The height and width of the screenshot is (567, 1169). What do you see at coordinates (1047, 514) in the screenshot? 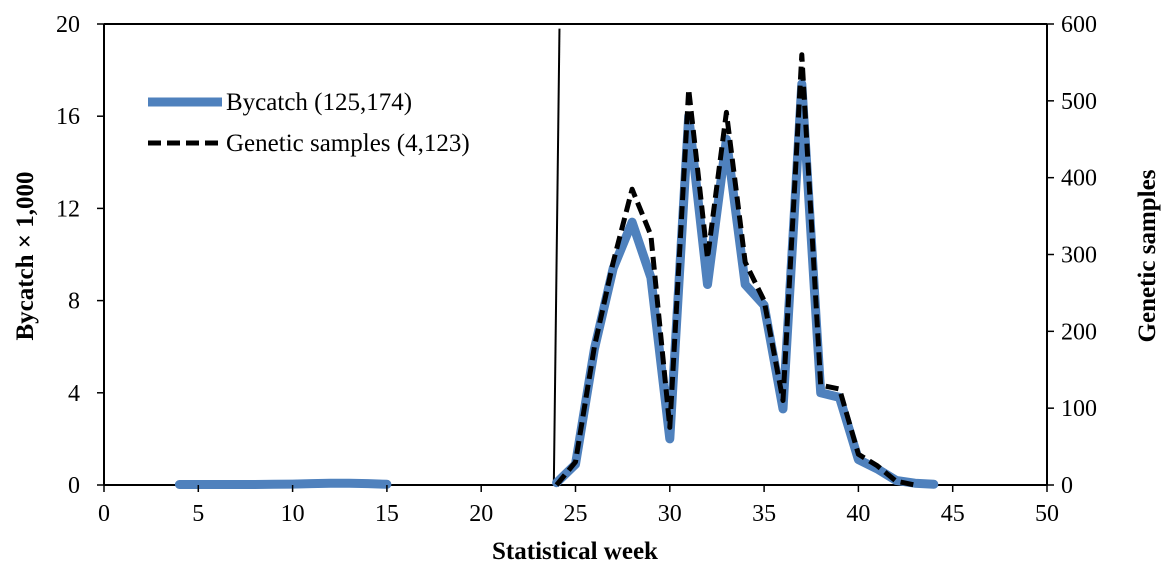
I see `x-tick-label: 50` at bounding box center [1047, 514].